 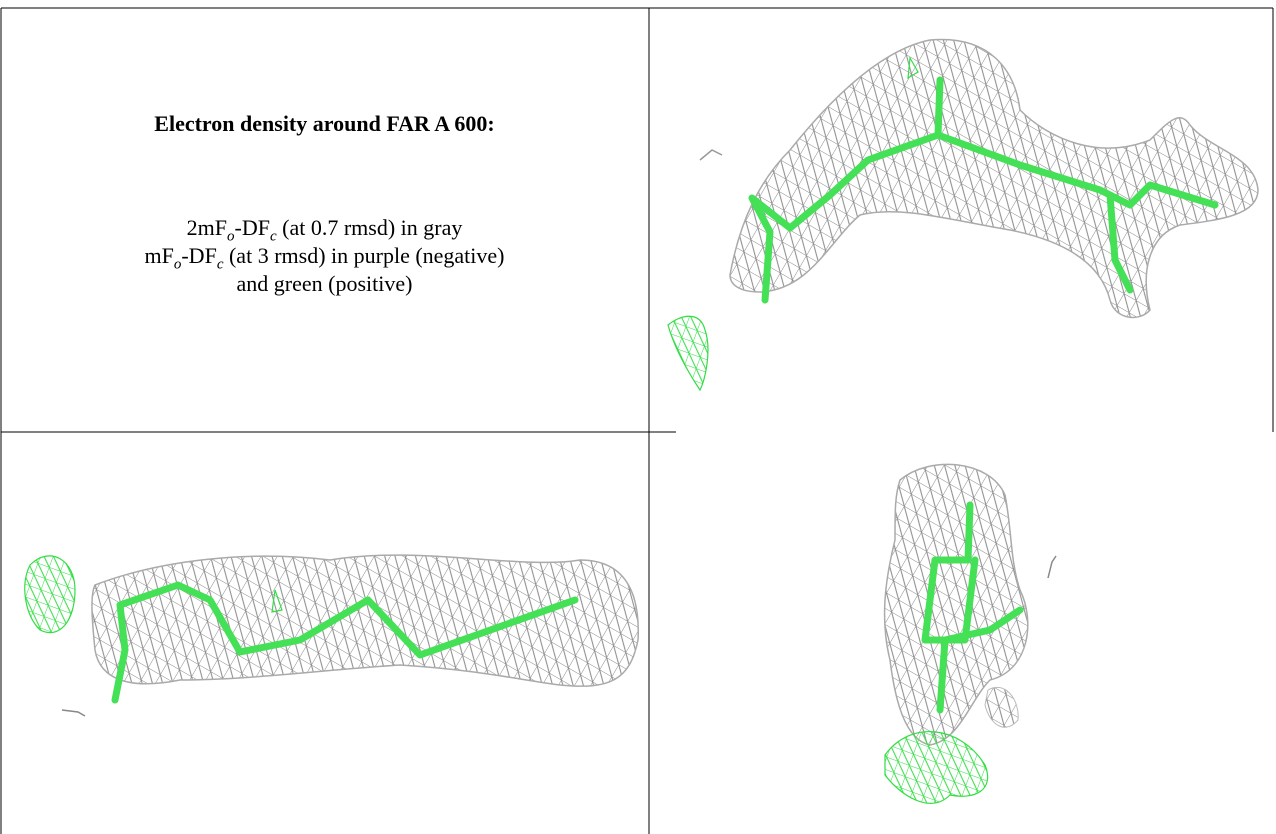 I want to click on caption-line: mFo-DFc (at 3 rmsd) in purple (negative), so click(x=324, y=258).